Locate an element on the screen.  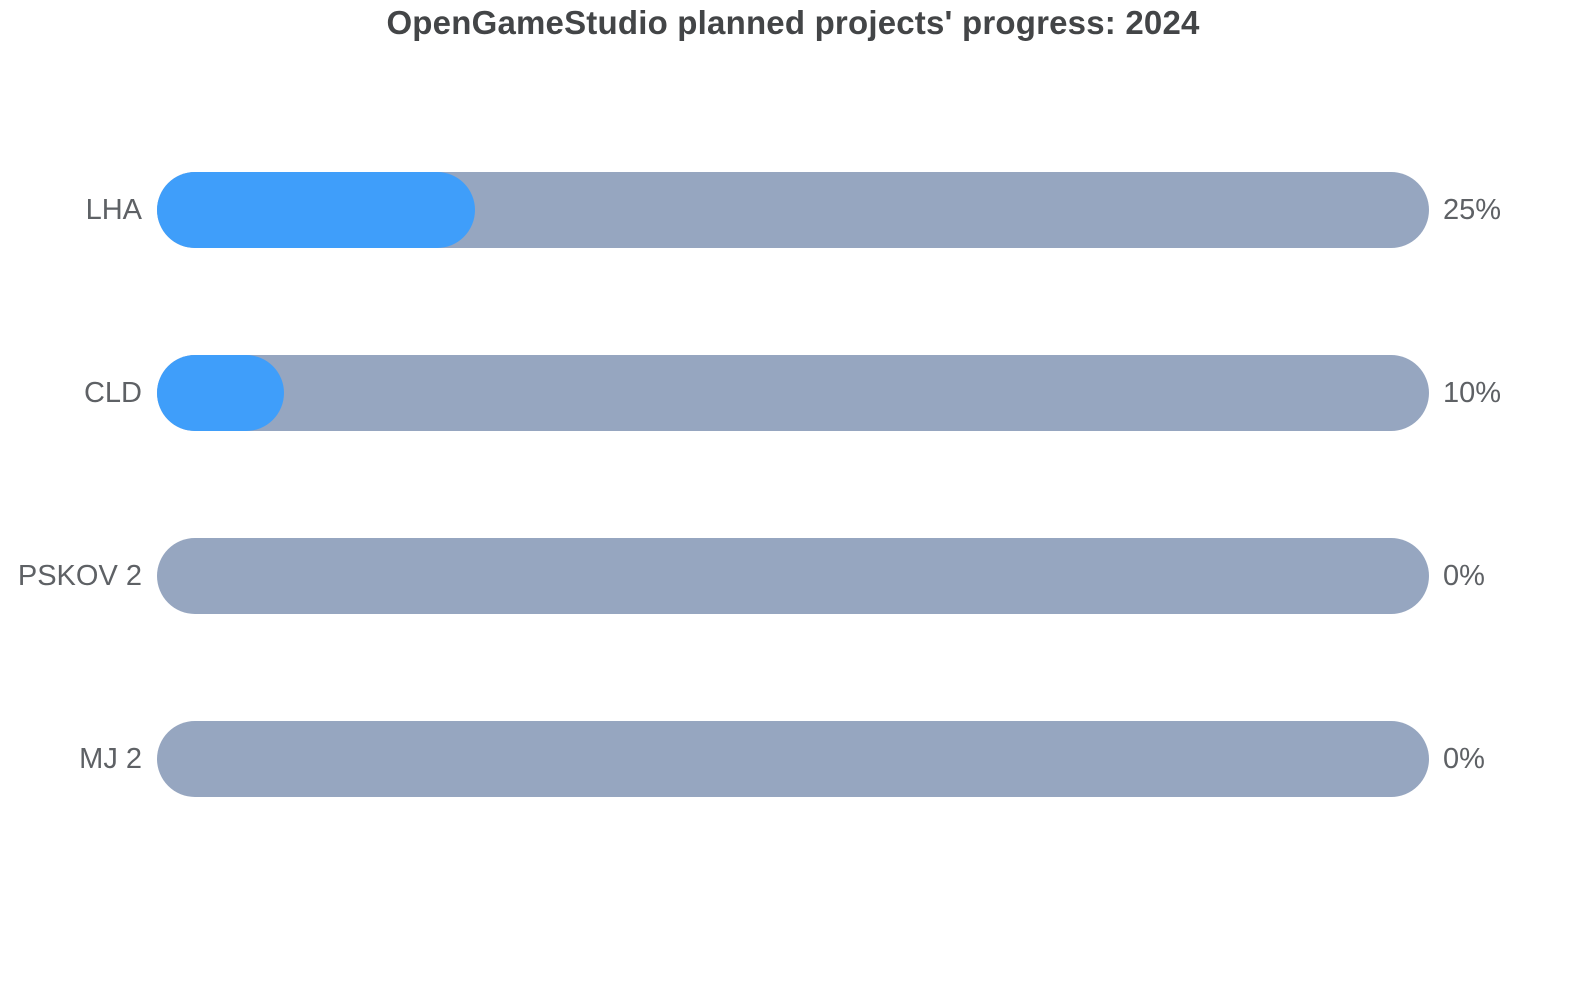
project-label: PSKOV 2 is located at coordinates (79, 575).